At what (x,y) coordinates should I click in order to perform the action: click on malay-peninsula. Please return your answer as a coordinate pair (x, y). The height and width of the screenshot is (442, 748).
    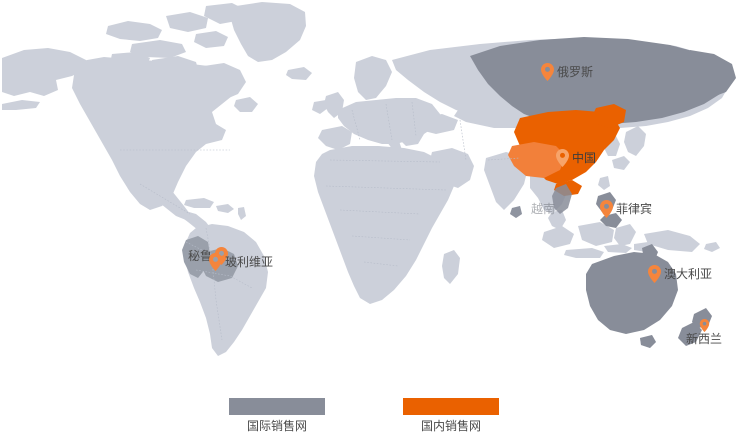
    Looking at the image, I should click on (557, 220).